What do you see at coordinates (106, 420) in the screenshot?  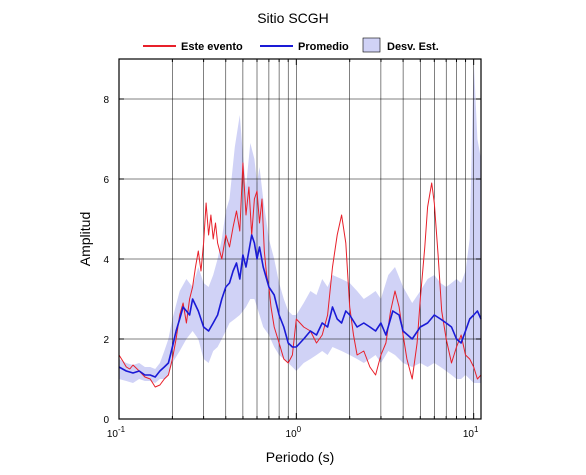 I see `y-tick-label: 0` at bounding box center [106, 420].